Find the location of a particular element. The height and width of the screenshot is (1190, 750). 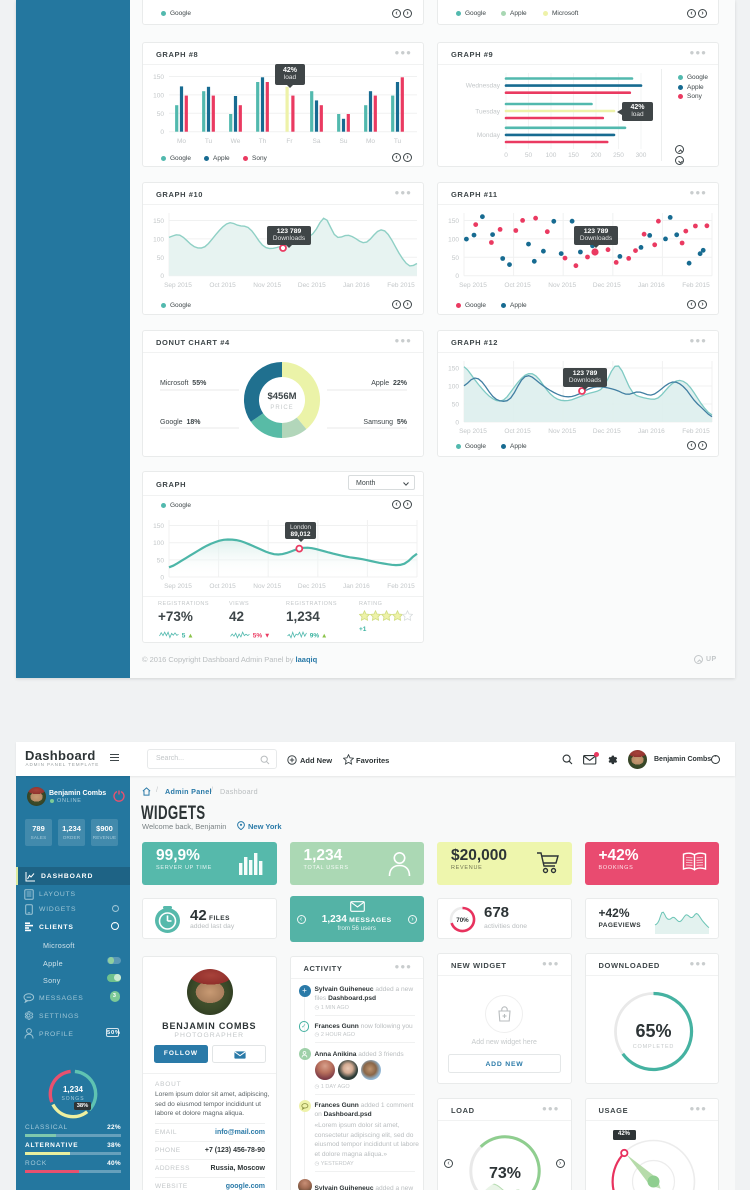

svg-text: Microsoft 55% is located at coordinates (183, 383).